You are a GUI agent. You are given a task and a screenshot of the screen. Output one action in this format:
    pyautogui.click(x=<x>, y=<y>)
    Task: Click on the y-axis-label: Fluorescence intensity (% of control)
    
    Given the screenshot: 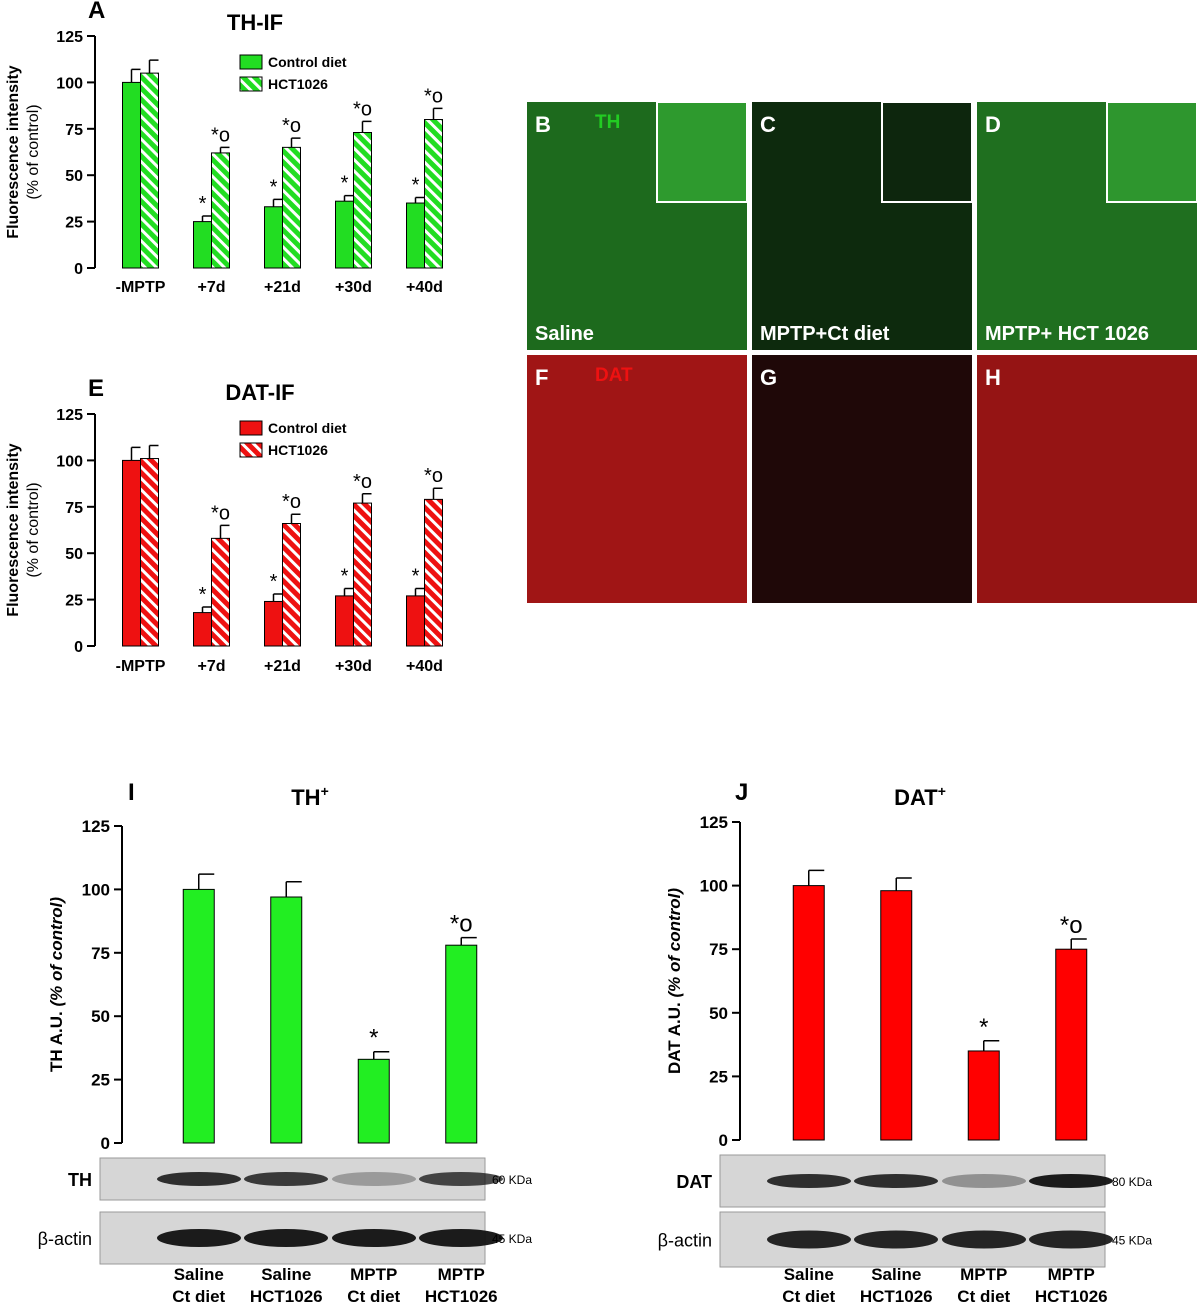 What is the action you would take?
    pyautogui.click(x=23, y=529)
    